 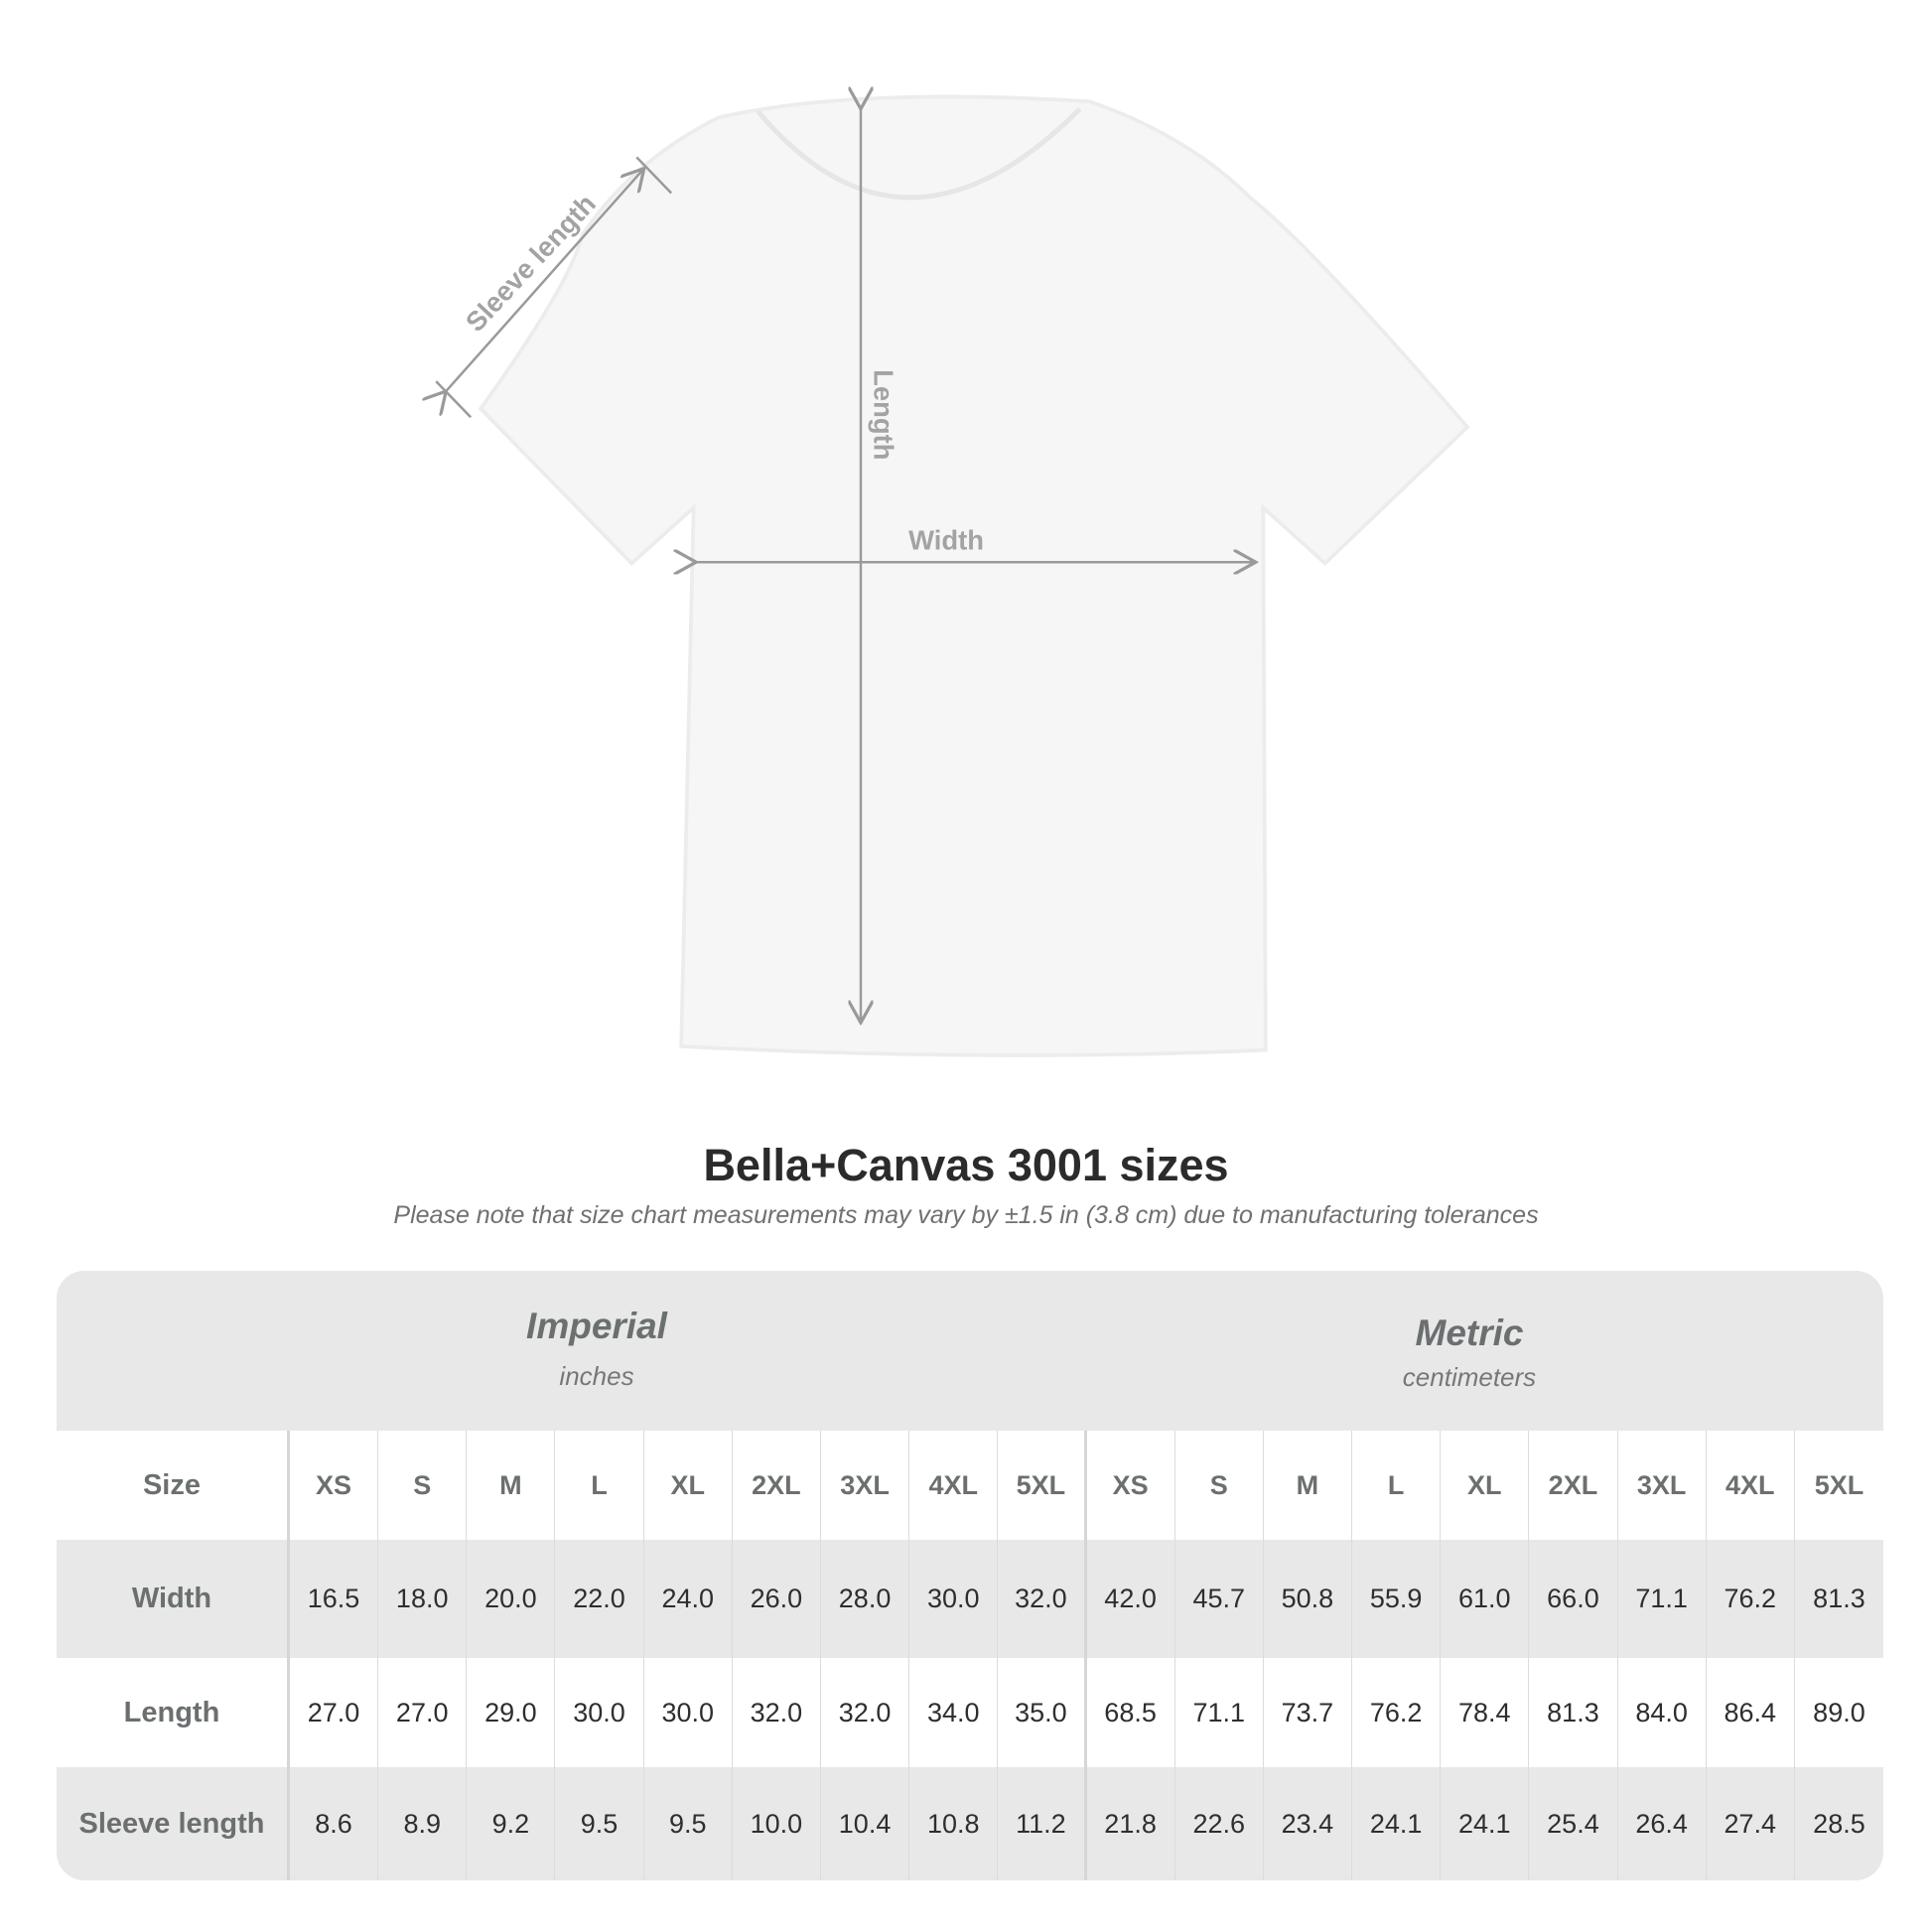 I want to click on table-cell: 18.0, so click(x=423, y=1599).